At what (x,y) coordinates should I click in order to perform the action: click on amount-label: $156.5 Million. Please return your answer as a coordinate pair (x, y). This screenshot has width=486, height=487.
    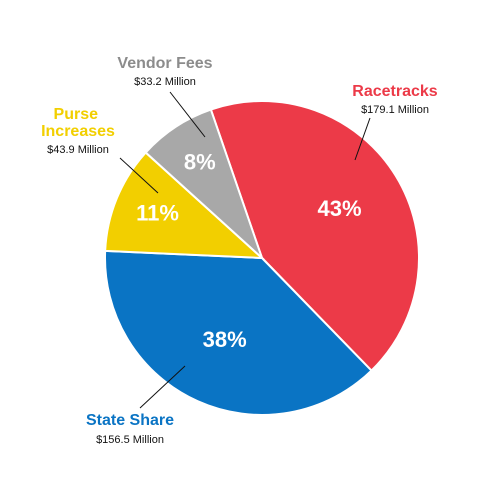
    Looking at the image, I should click on (130, 440).